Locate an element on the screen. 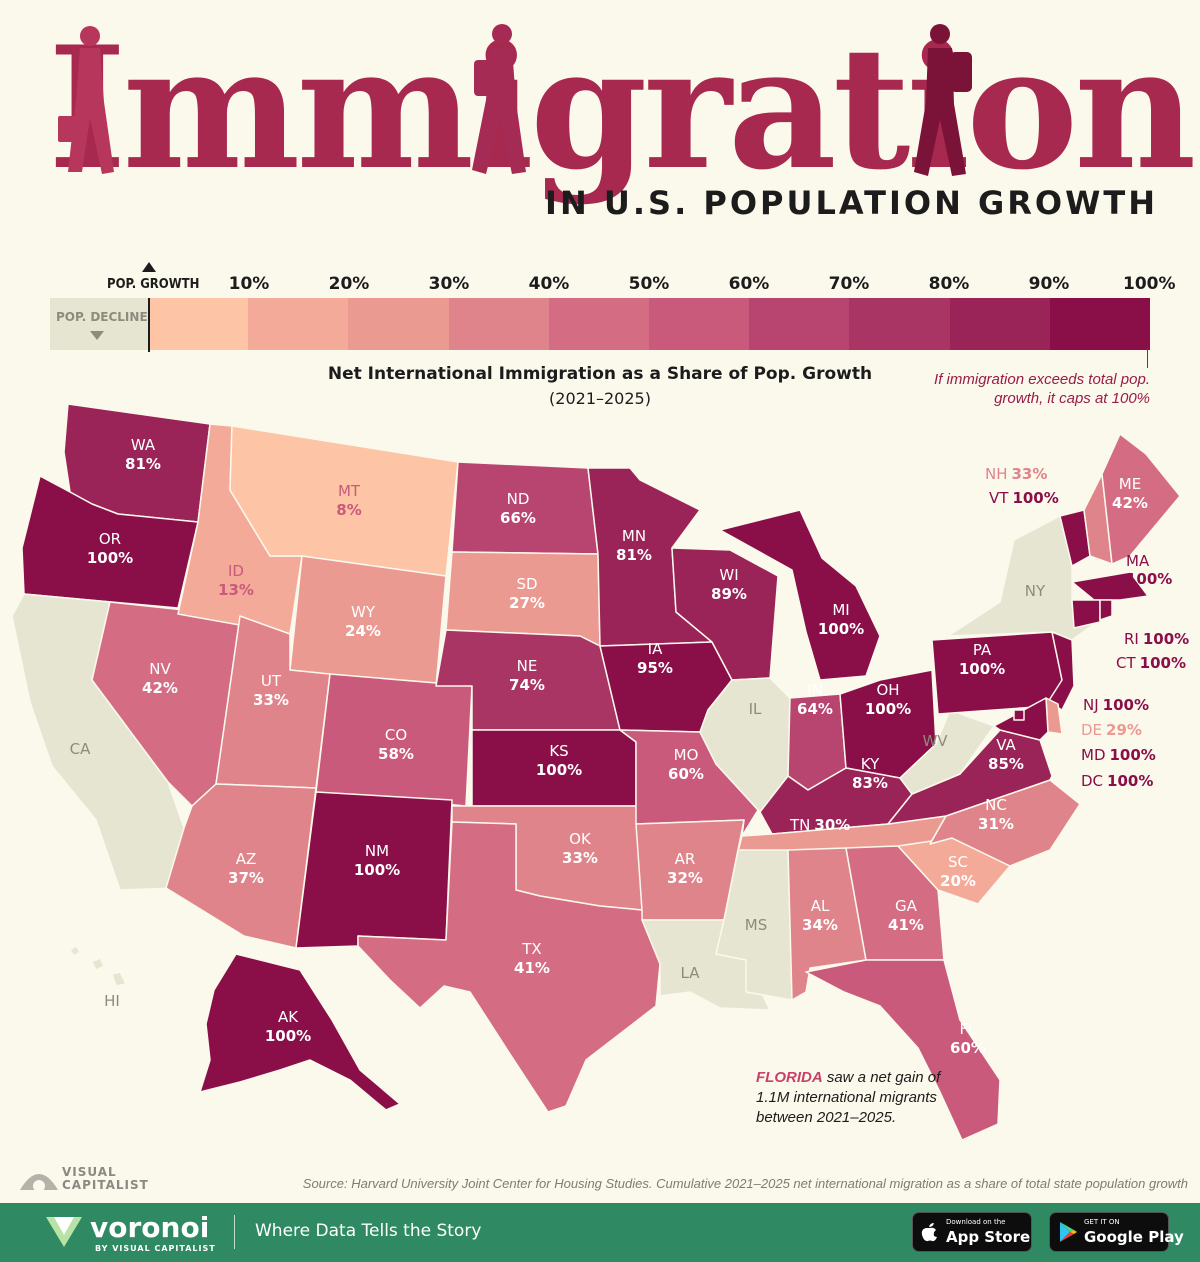 Image resolution: width=1200 pixels, height=1262 pixels. state-shape-TX is located at coordinates (509, 967).